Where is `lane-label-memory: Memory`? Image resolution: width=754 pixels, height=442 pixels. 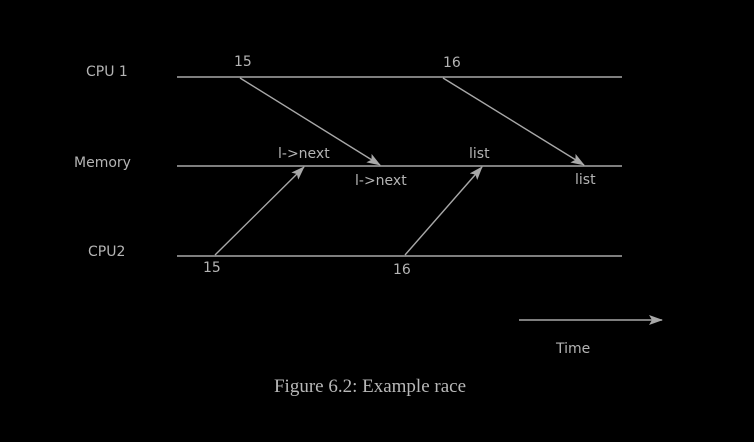 lane-label-memory: Memory is located at coordinates (102, 163).